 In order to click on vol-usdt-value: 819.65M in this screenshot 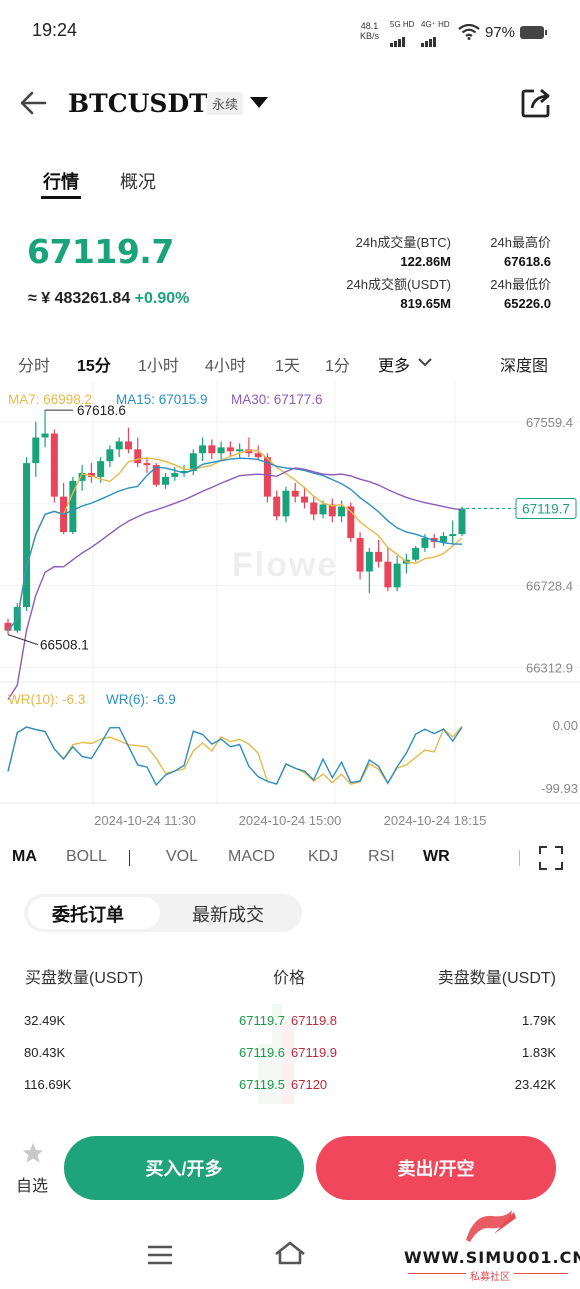, I will do `click(425, 303)`.